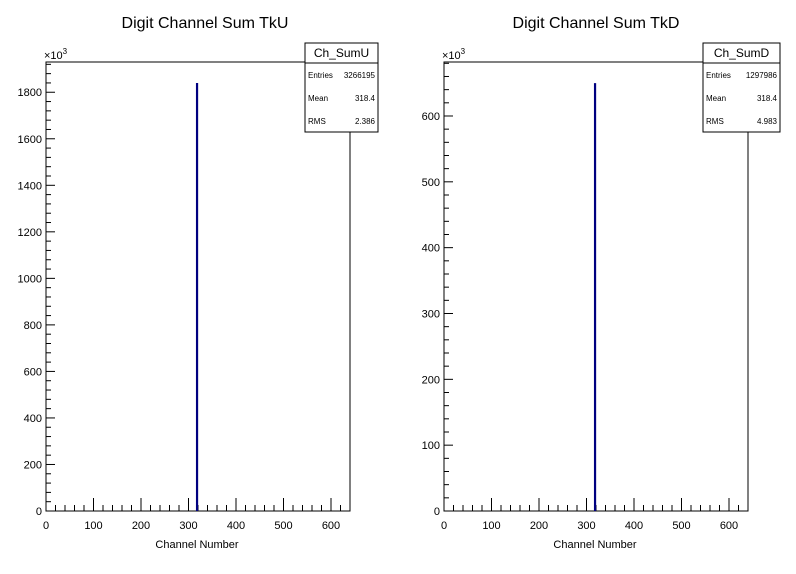  I want to click on right-x-tick-label: 600, so click(729, 526).